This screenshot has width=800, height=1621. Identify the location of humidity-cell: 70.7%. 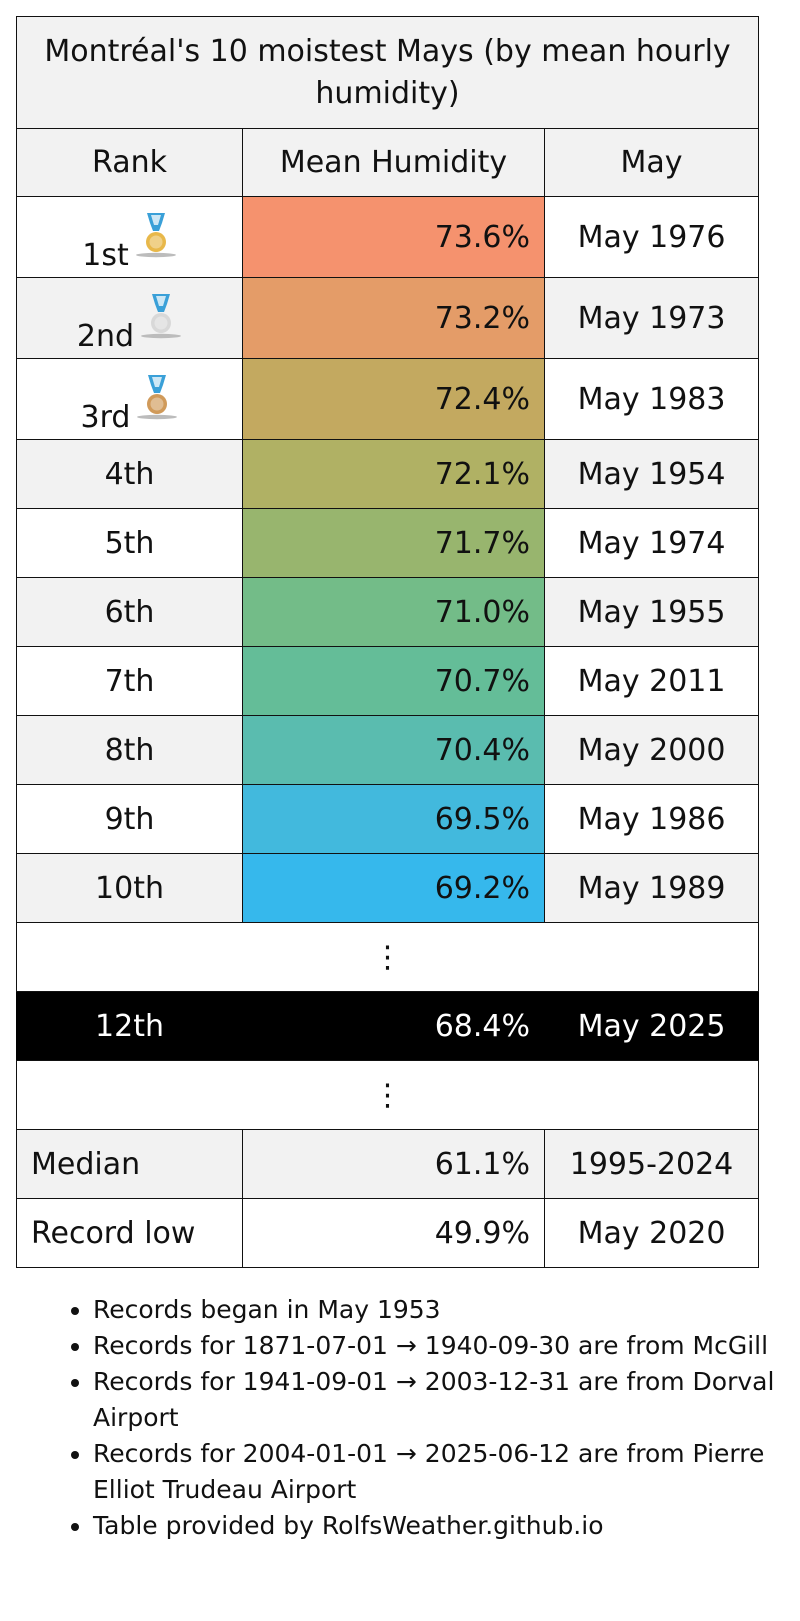
(393, 681).